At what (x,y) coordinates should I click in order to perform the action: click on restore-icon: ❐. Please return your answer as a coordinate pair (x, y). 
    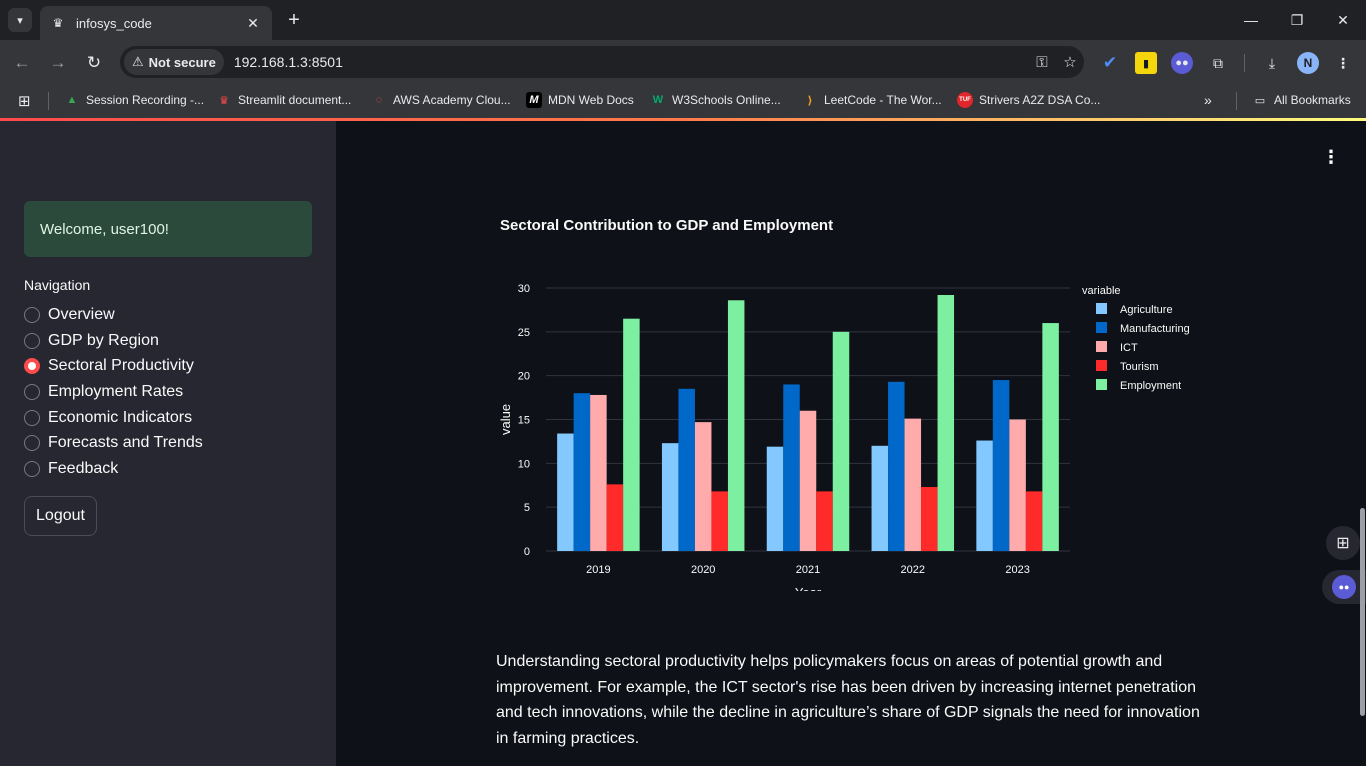
    Looking at the image, I should click on (1297, 19).